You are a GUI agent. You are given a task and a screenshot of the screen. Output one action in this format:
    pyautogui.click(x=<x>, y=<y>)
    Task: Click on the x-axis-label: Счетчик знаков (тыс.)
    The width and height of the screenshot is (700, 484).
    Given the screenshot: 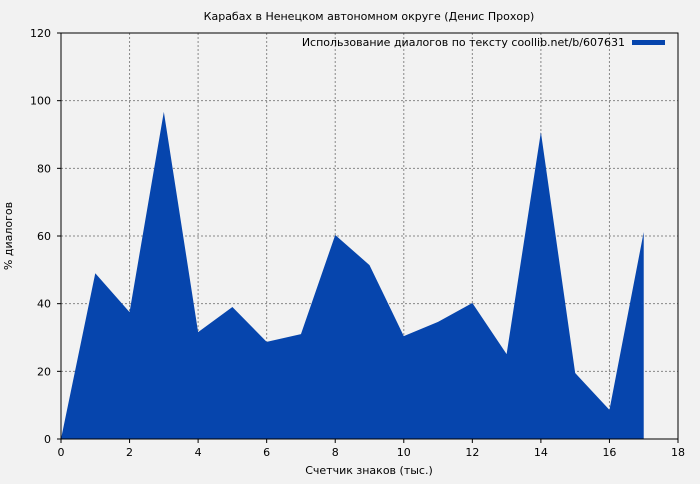 What is the action you would take?
    pyautogui.click(x=369, y=470)
    